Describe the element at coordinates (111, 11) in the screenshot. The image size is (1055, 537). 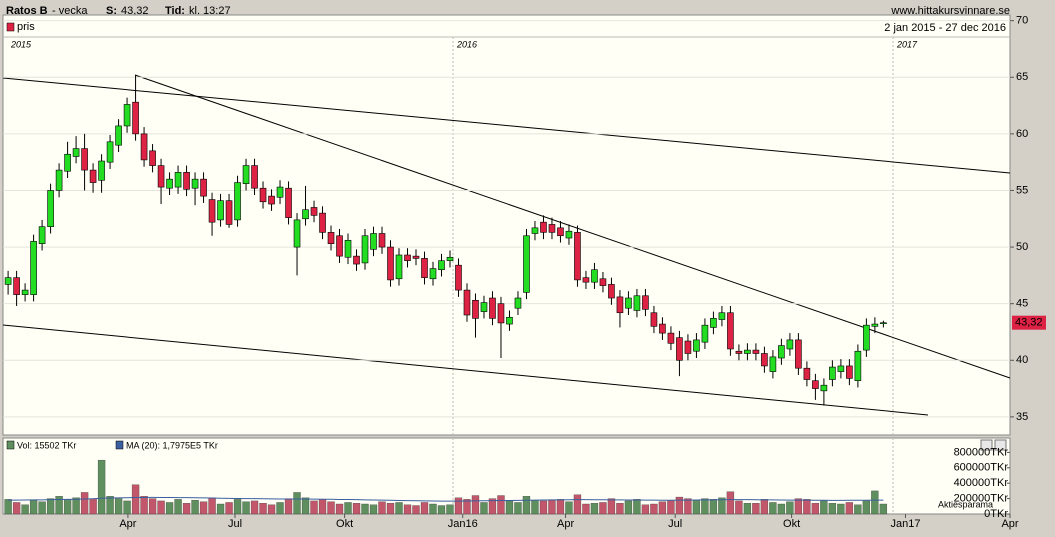
I see `quote-label: S:` at that location.